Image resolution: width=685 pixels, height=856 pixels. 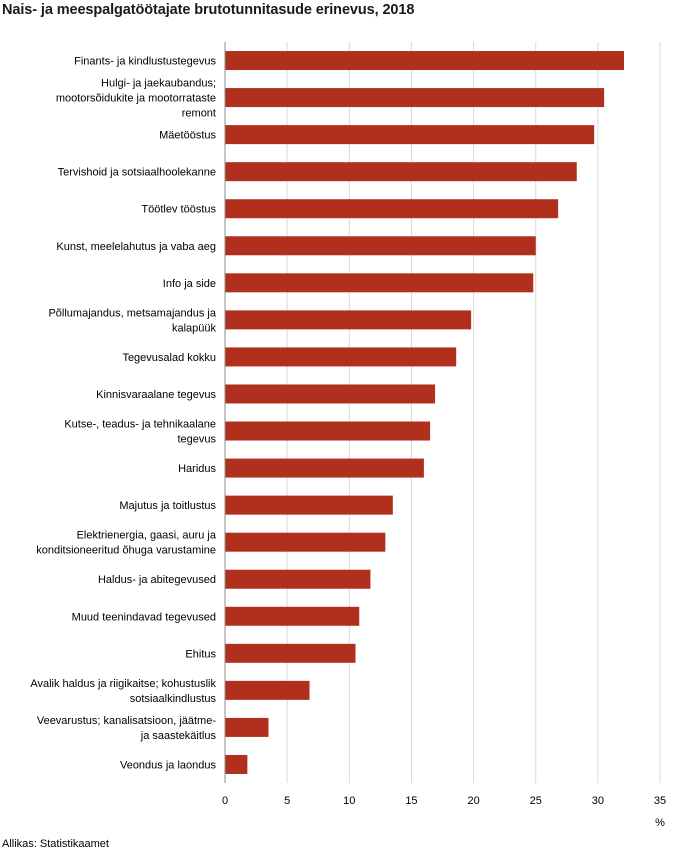 What do you see at coordinates (178, 210) in the screenshot?
I see `category-label: Töötlev tööstus` at bounding box center [178, 210].